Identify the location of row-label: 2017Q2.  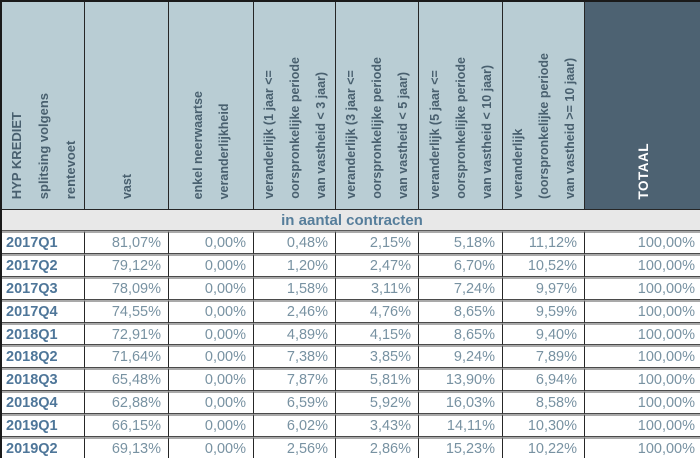
(43, 265).